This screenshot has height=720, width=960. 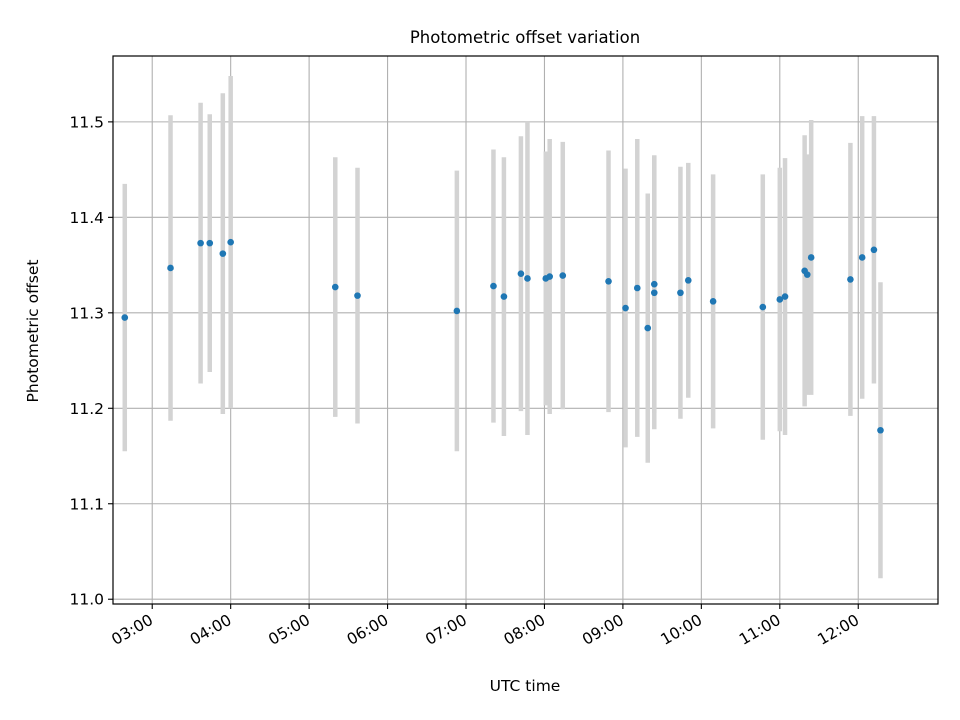 I want to click on chart-title: Photometric offset variation, so click(x=525, y=37).